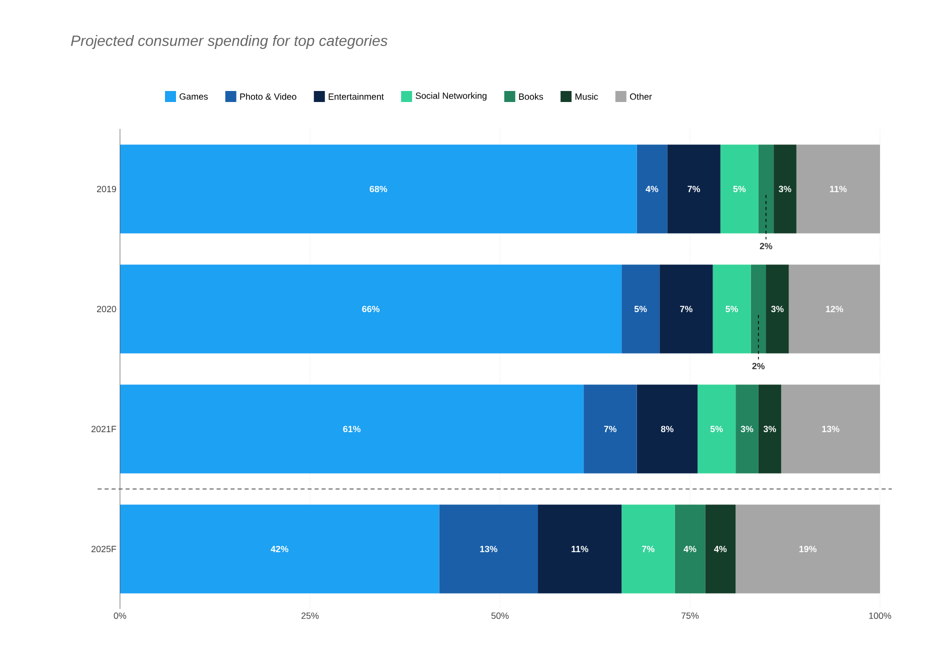 The height and width of the screenshot is (669, 949). What do you see at coordinates (835, 309) in the screenshot?
I see `data-label: 12%` at bounding box center [835, 309].